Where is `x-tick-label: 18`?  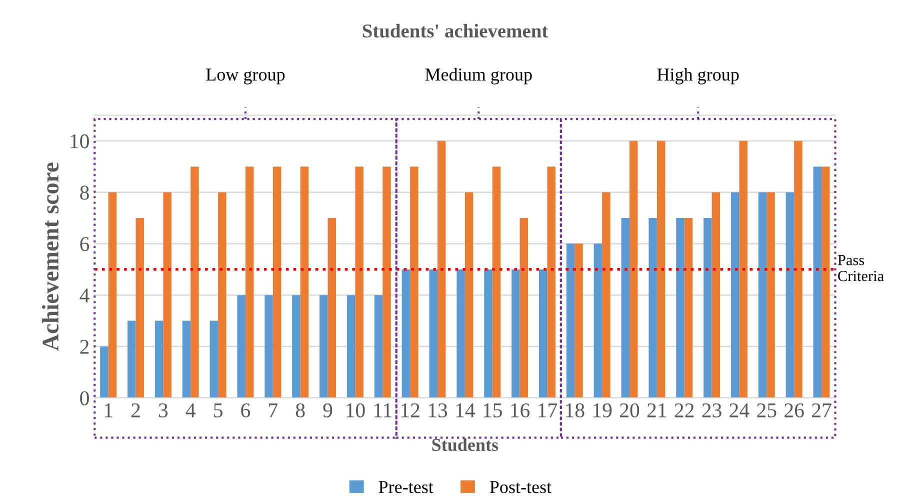 x-tick-label: 18 is located at coordinates (575, 410).